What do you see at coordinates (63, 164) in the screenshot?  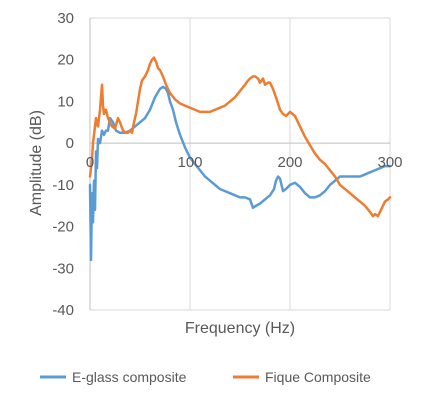 I see `y-tick-labels: 30 20 10 0 -10 -20 -30 -40` at bounding box center [63, 164].